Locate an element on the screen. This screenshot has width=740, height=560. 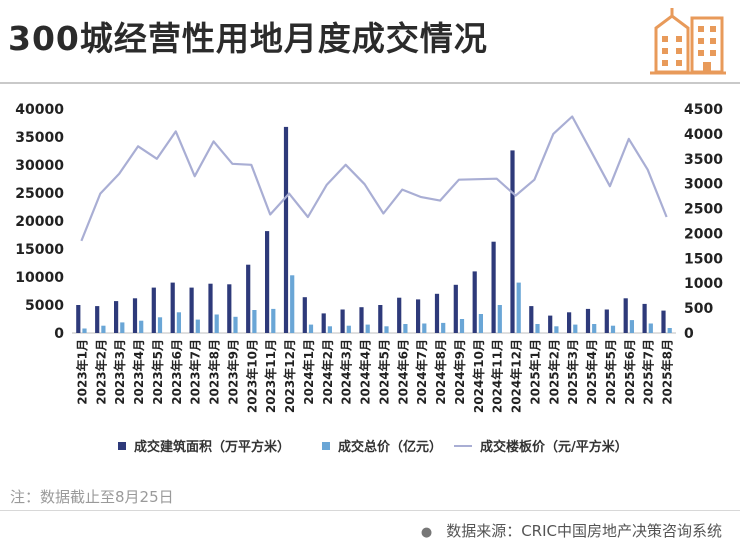
y-tick-label-right: 2000 is located at coordinates (703, 234).